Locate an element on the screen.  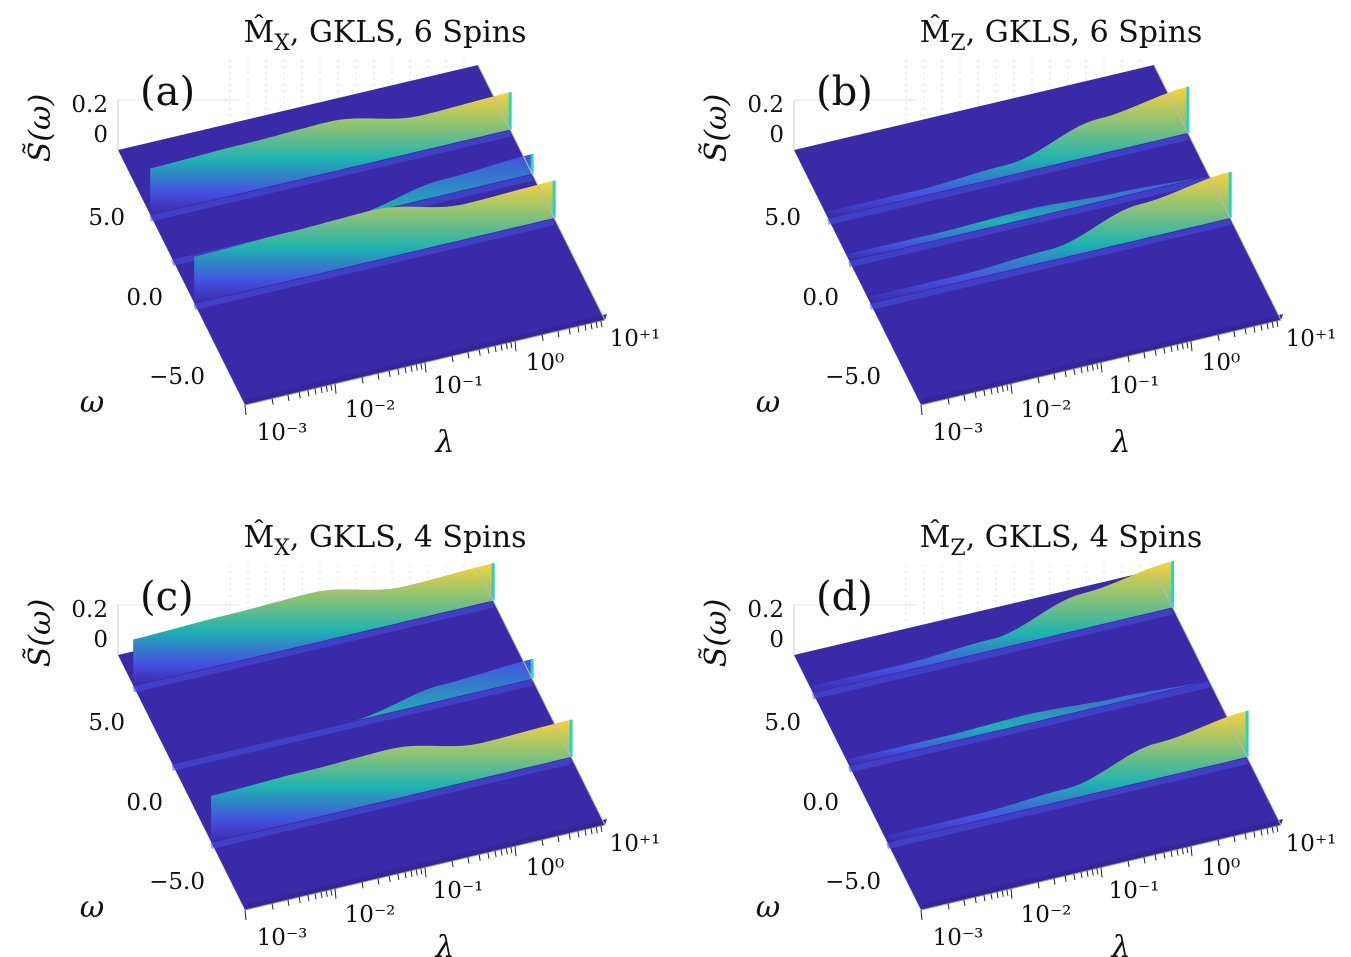
title-rest: , GKLS, 6 Spins is located at coordinates (408, 32).